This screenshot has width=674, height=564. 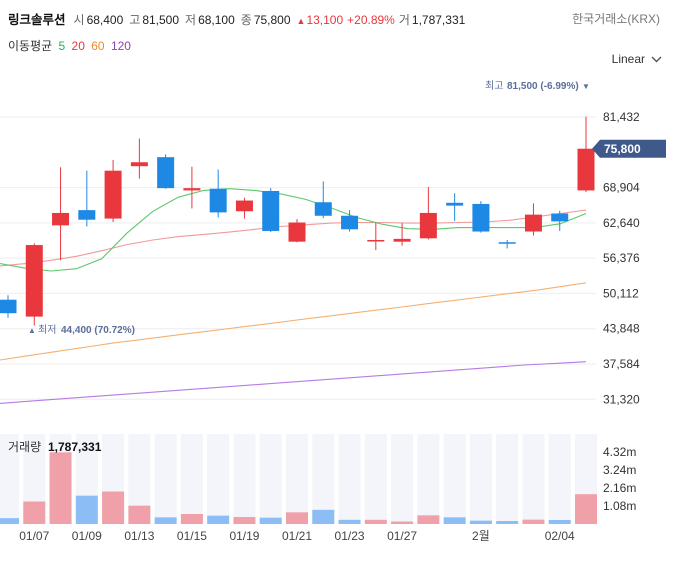 I want to click on high-annotation-value: 81,500 (-6.99%), so click(x=543, y=86).